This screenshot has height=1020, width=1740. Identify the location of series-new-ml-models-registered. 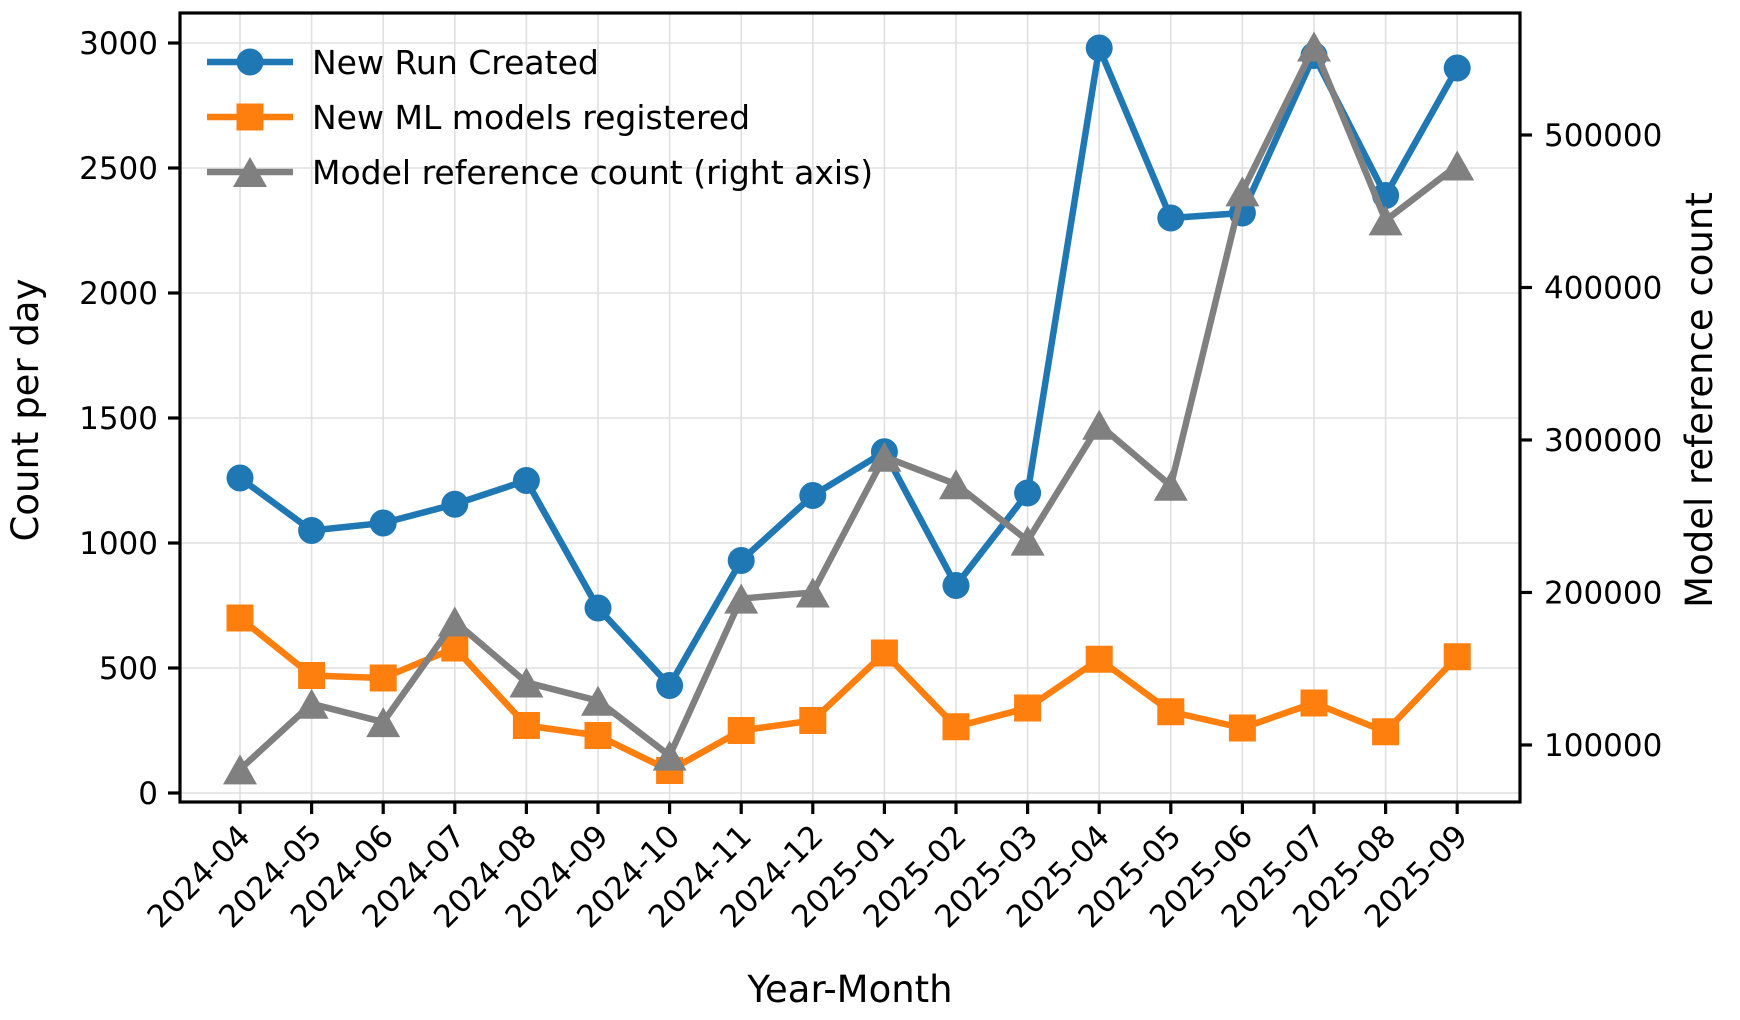
(848, 694).